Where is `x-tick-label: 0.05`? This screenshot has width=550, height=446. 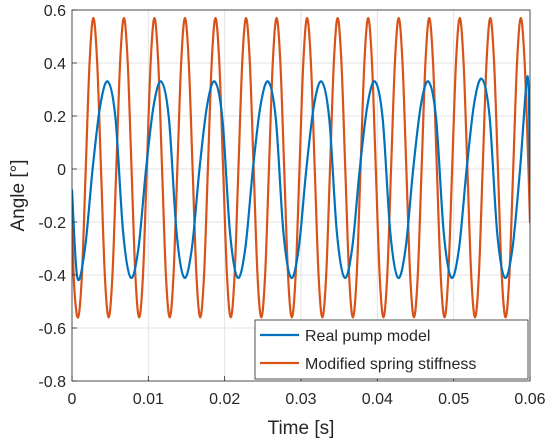 x-tick-label: 0.05 is located at coordinates (453, 399).